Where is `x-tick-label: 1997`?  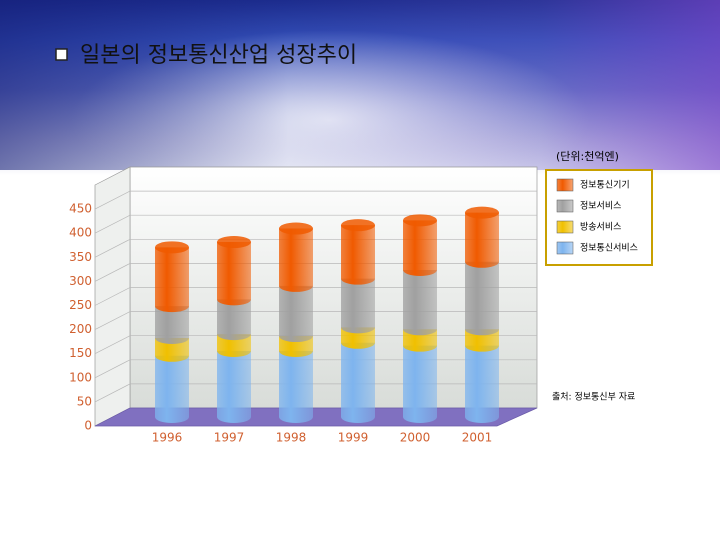
x-tick-label: 1997 is located at coordinates (229, 438).